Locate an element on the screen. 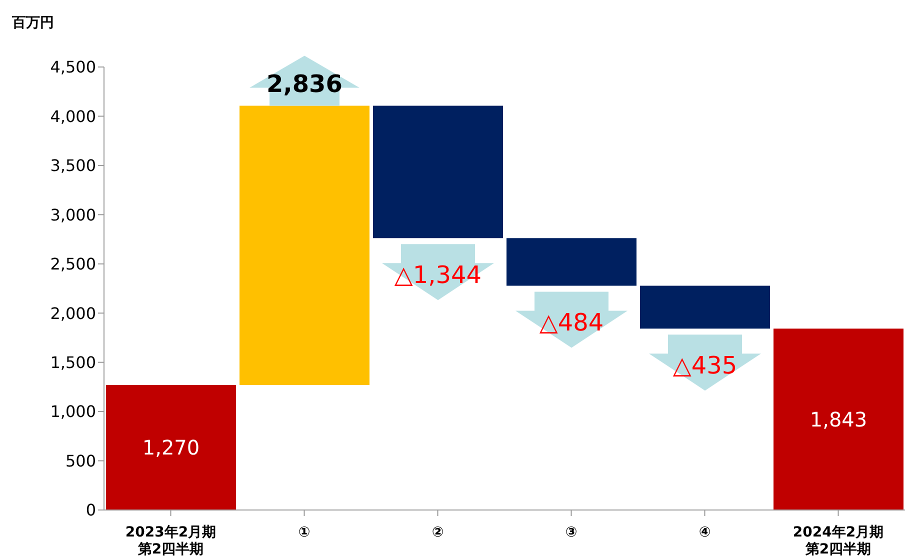 Image resolution: width=905 pixels, height=558 pixels. y-tick-label: 2,500 is located at coordinates (73, 264).